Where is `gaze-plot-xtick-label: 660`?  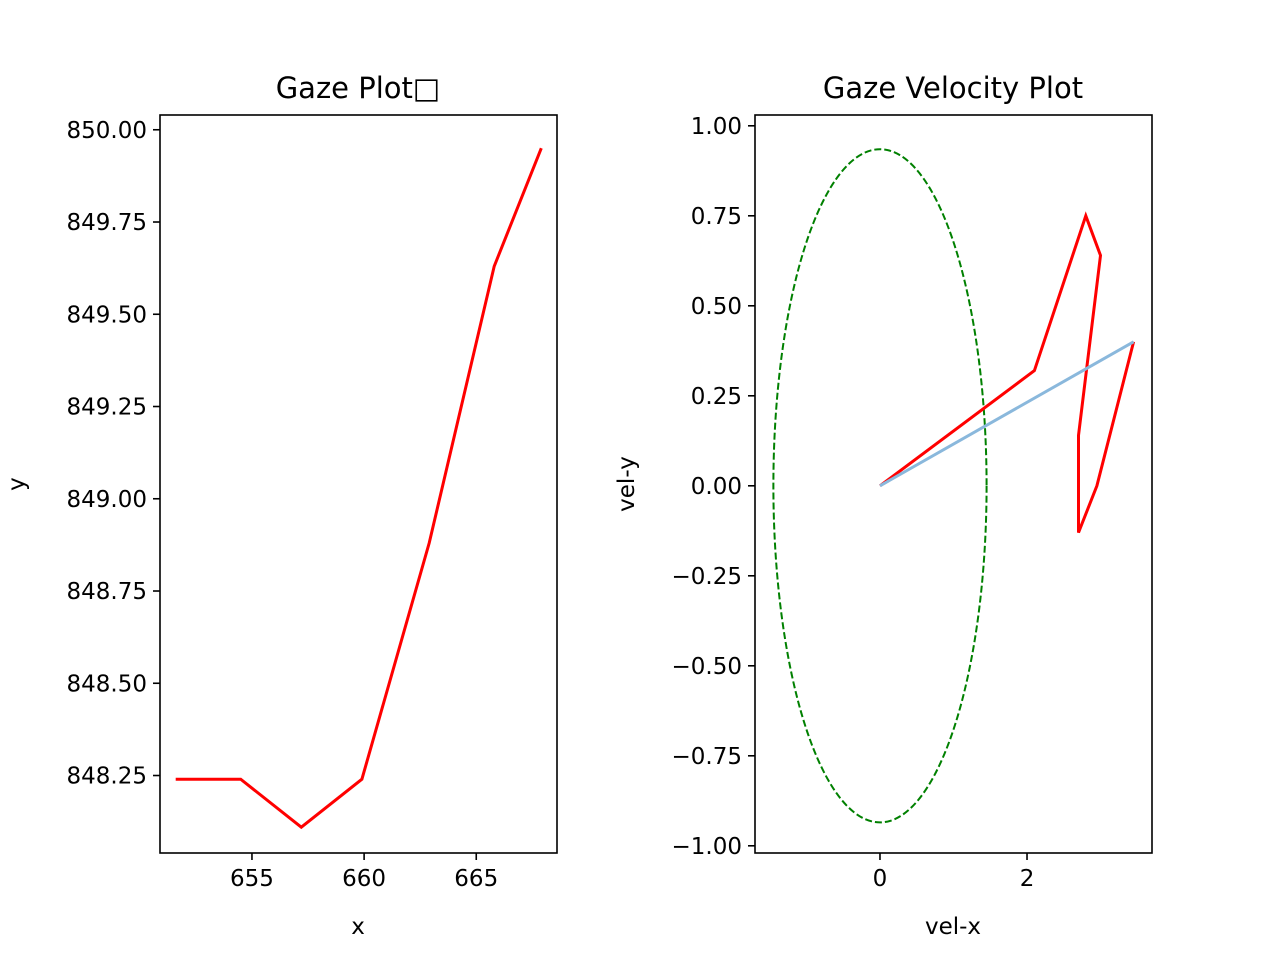 gaze-plot-xtick-label: 660 is located at coordinates (364, 879).